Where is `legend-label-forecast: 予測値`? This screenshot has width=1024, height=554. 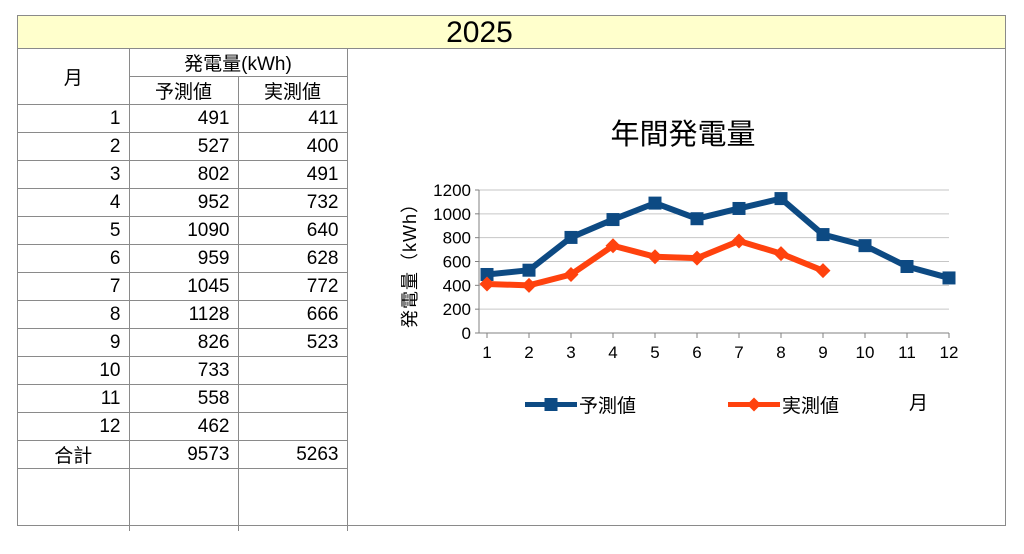 legend-label-forecast: 予測値 is located at coordinates (608, 406).